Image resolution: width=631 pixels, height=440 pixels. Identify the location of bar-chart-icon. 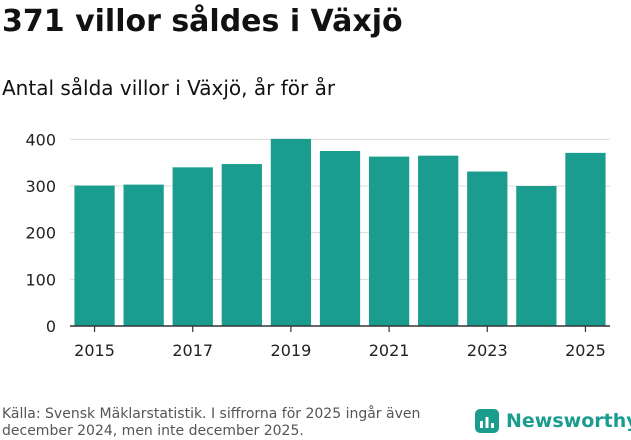
(487, 421).